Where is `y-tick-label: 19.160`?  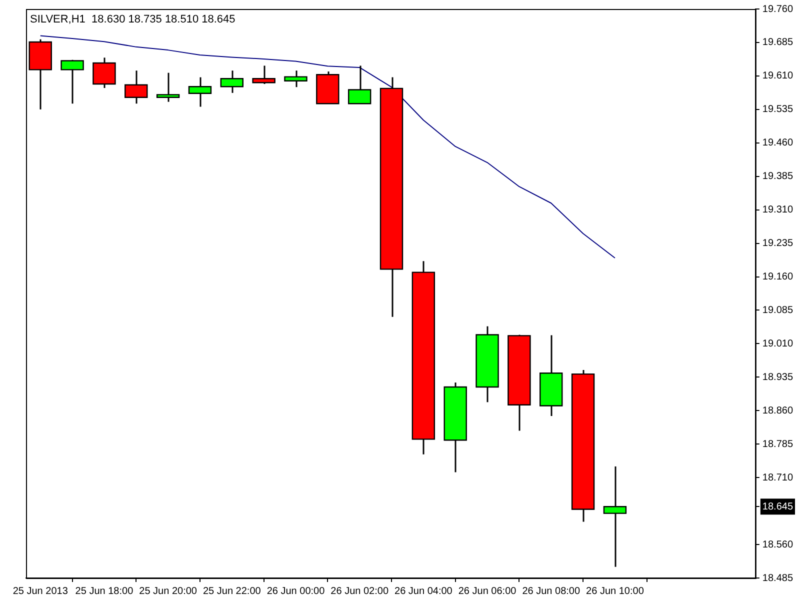 y-tick-label: 19.160 is located at coordinates (778, 277).